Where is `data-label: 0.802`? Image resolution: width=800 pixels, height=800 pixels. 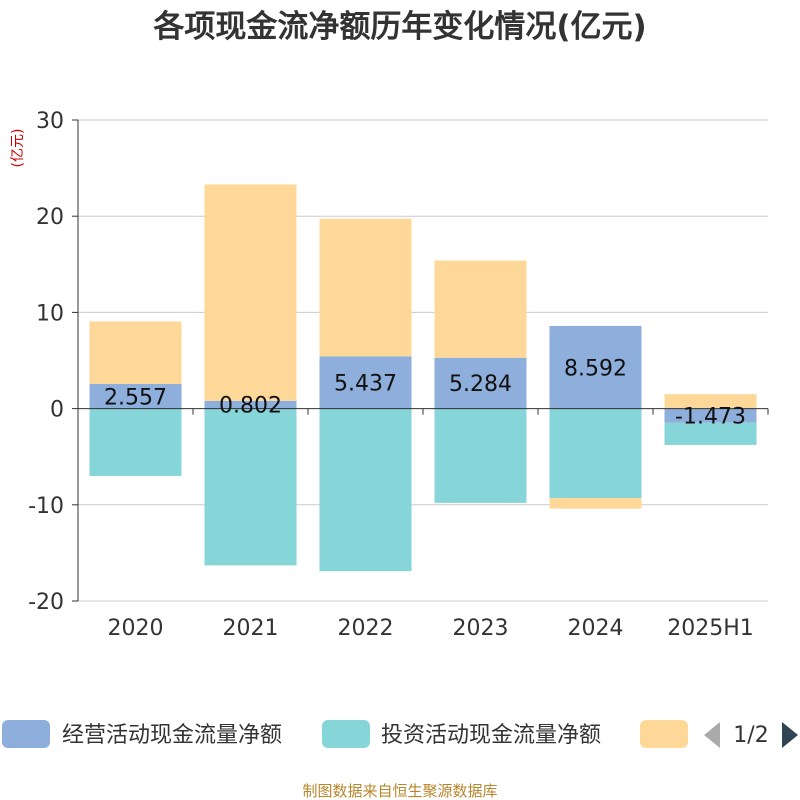
data-label: 0.802 is located at coordinates (250, 406).